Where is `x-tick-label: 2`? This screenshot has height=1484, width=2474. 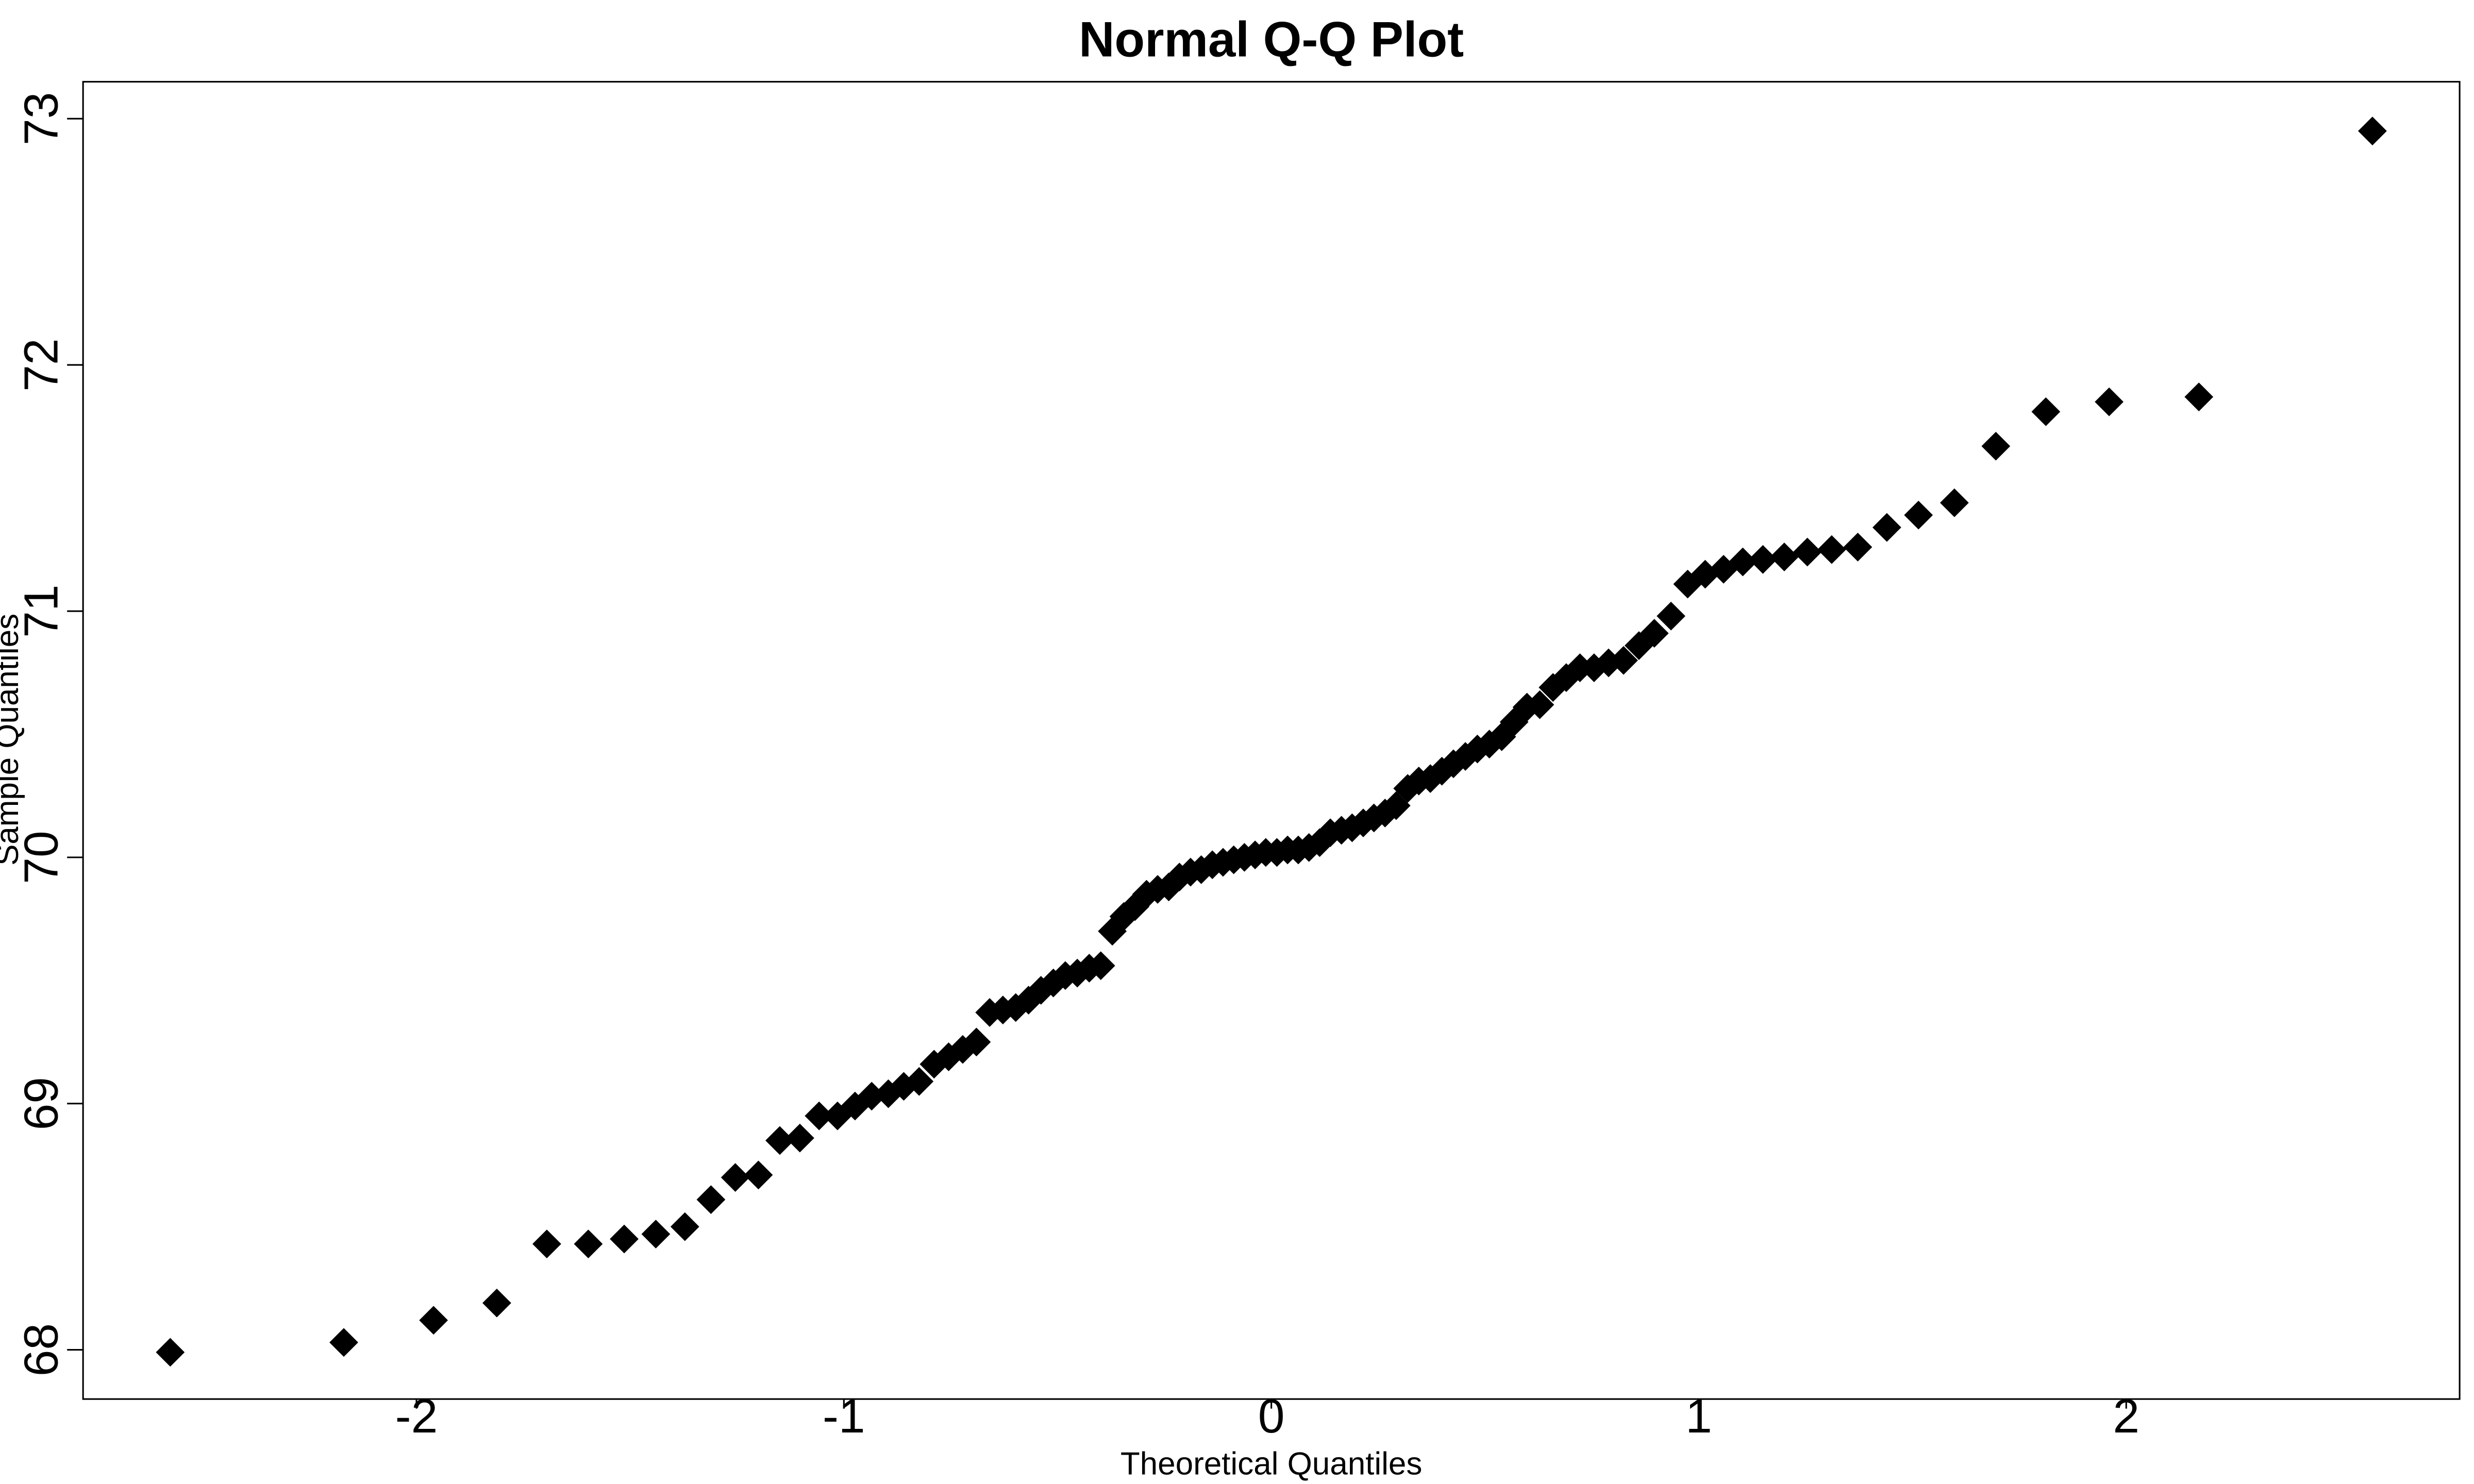
x-tick-label: 2 is located at coordinates (2126, 1416).